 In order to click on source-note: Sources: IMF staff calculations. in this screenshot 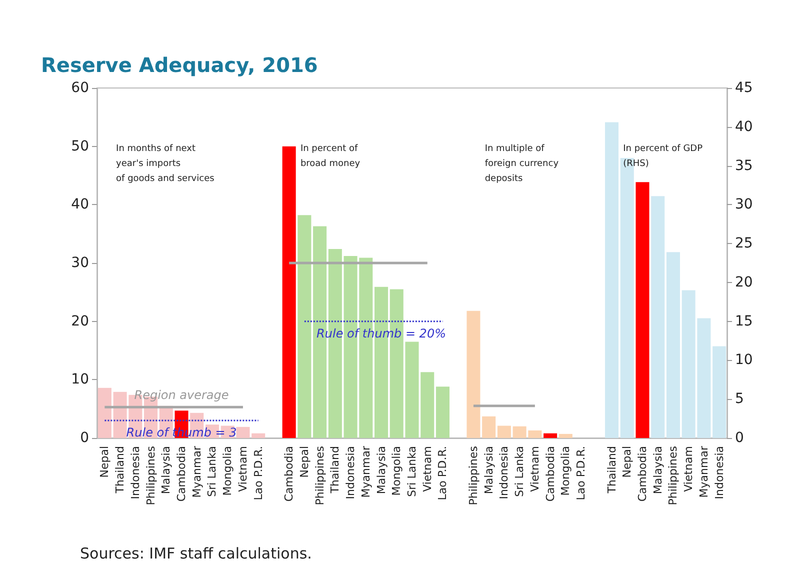, I will do `click(196, 553)`.